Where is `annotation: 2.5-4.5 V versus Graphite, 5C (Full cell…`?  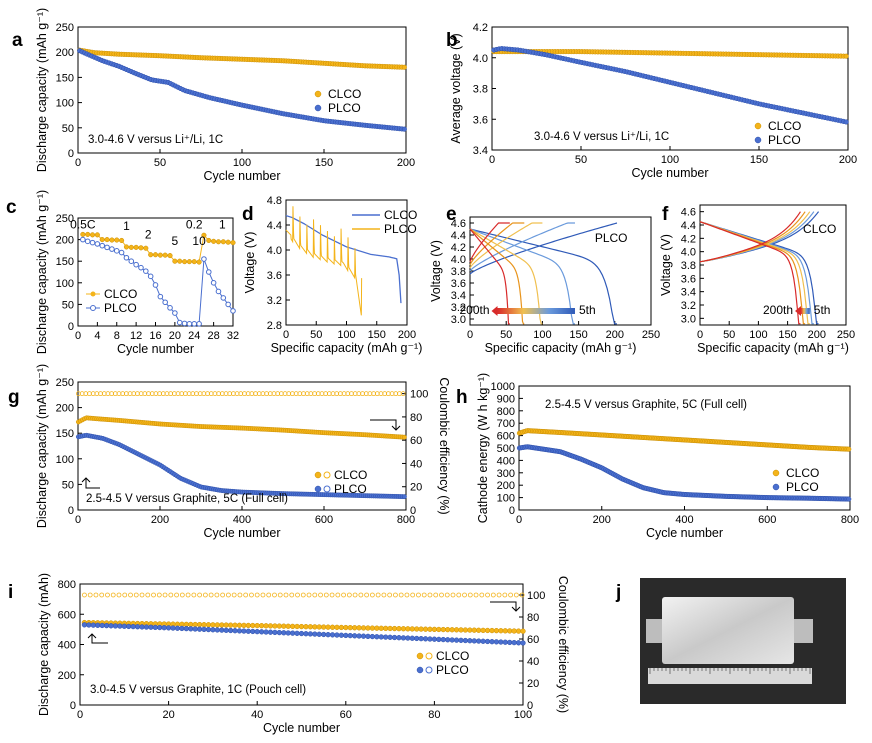
annotation: 2.5-4.5 V versus Graphite, 5C (Full cell… is located at coordinates (187, 499).